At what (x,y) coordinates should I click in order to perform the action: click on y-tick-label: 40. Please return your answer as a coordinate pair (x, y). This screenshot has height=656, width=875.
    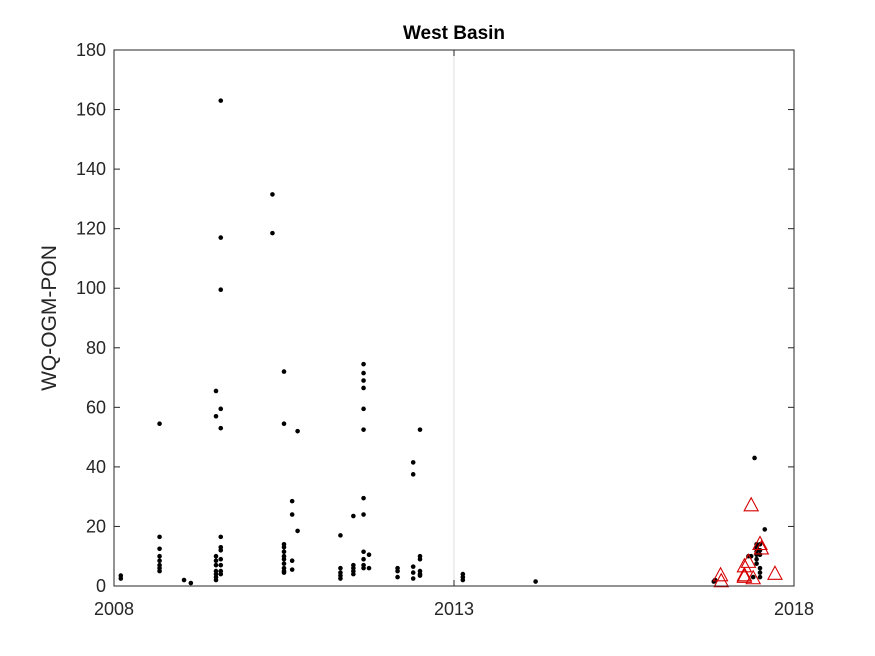
    Looking at the image, I should click on (96, 467).